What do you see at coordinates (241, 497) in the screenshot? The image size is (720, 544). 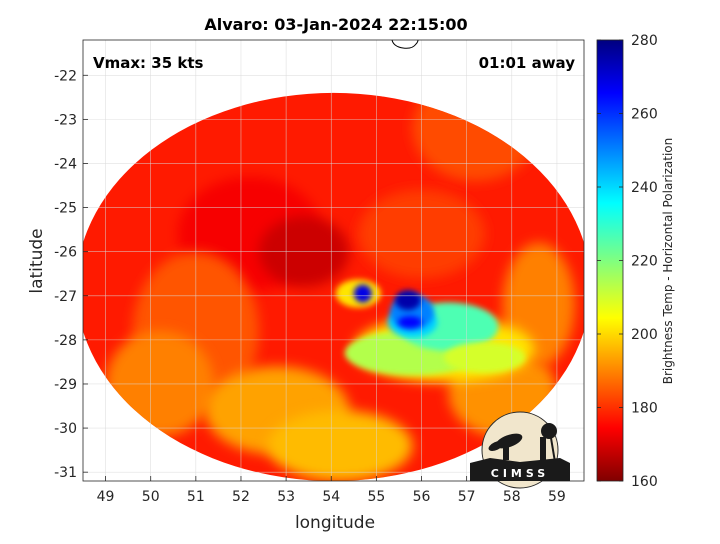 I see `x-tick-label: 52` at bounding box center [241, 497].